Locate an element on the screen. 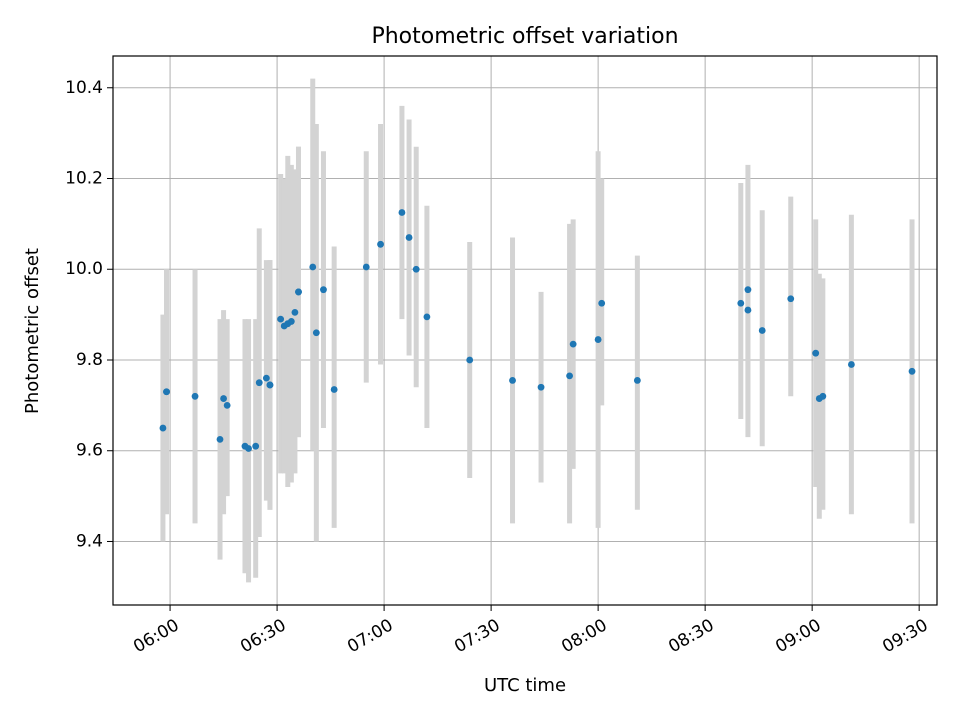 Image resolution: width=960 pixels, height=724 pixels. chart-title: Photometric offset variation is located at coordinates (524, 36).